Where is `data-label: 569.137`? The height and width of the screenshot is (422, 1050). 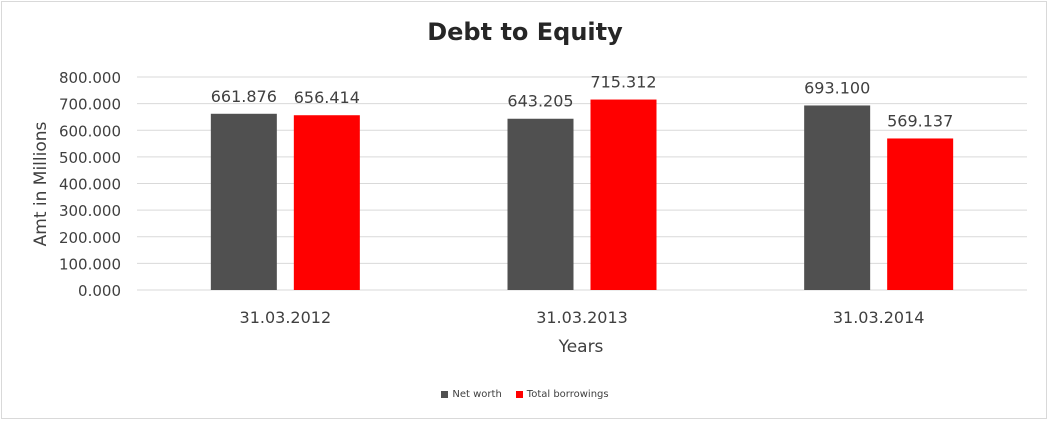 data-label: 569.137 is located at coordinates (920, 120).